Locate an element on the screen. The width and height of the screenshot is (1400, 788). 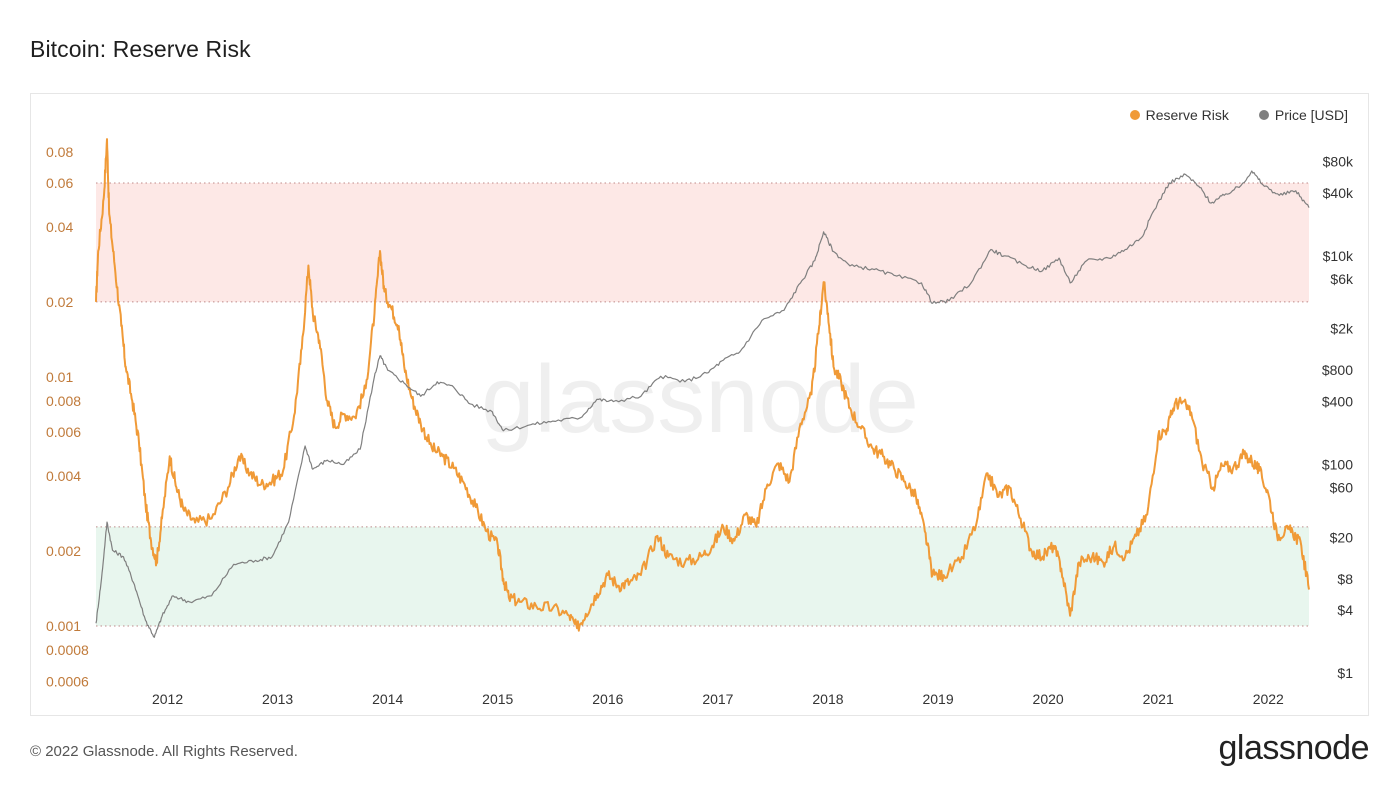
y-left-tick-label: 0.0006 is located at coordinates (67, 681).